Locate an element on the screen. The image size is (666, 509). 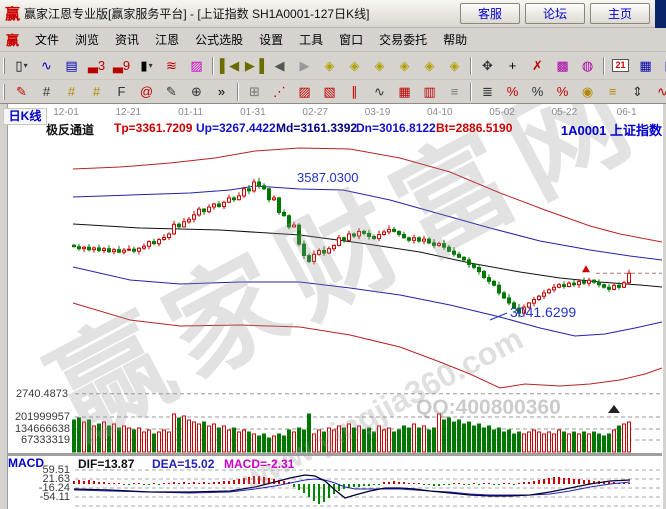
gold-grid2-icon: # is located at coordinates (96, 92).